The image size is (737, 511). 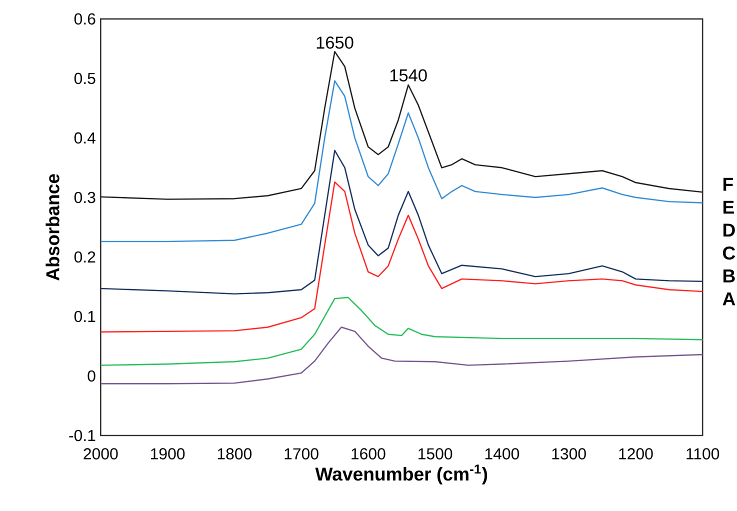 I want to click on x-tick-label: 1800, so click(x=235, y=454).